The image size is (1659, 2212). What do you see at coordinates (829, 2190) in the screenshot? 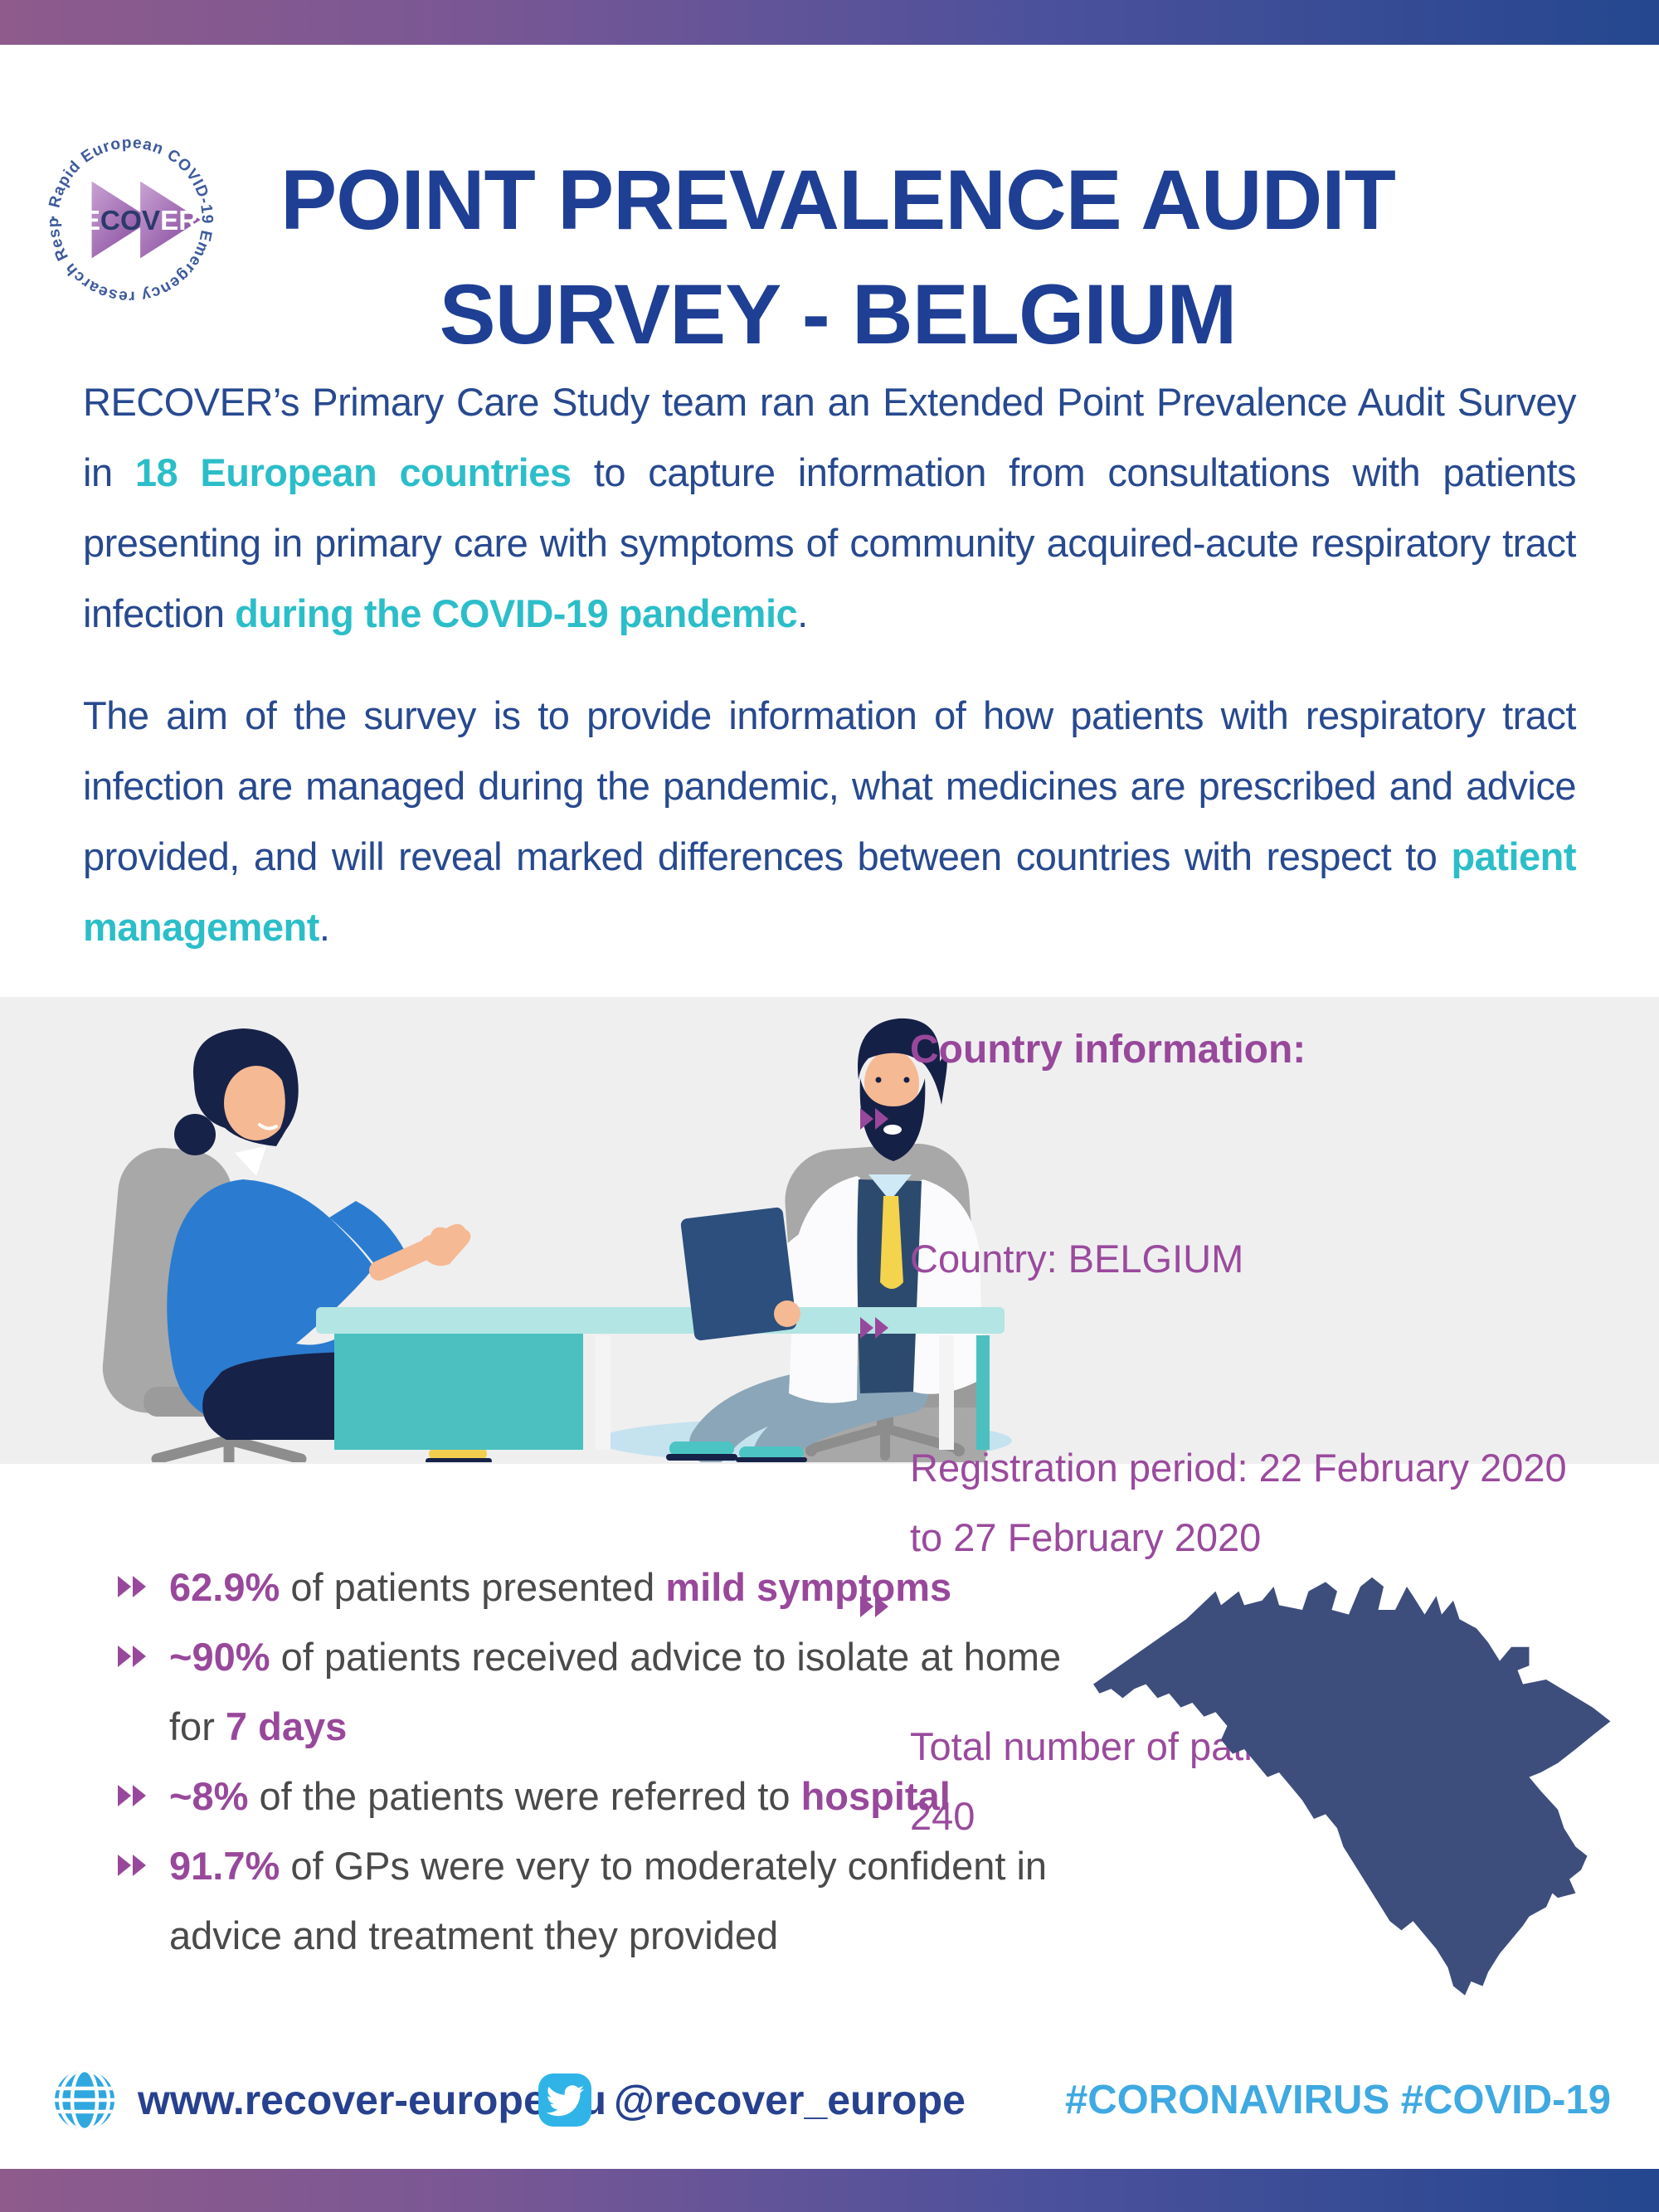
I see `bottom-gradient-bar` at bounding box center [829, 2190].